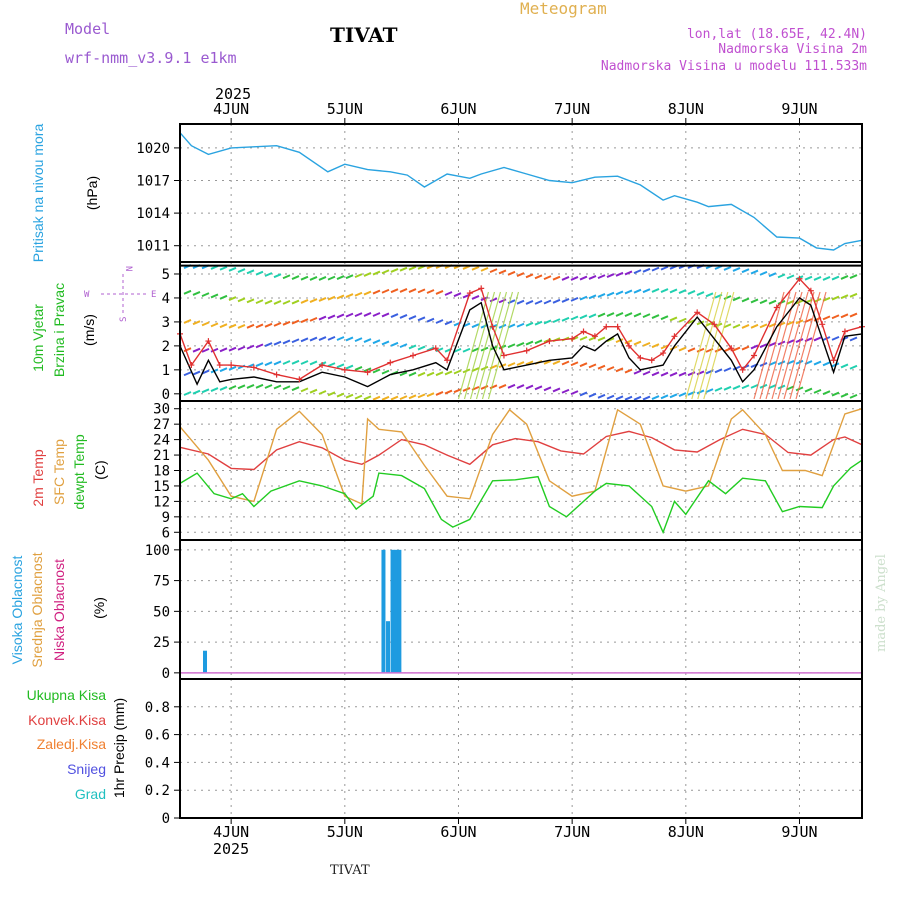  Describe the element at coordinates (153, 247) in the screenshot. I see `y-tick-label: 1011` at that location.